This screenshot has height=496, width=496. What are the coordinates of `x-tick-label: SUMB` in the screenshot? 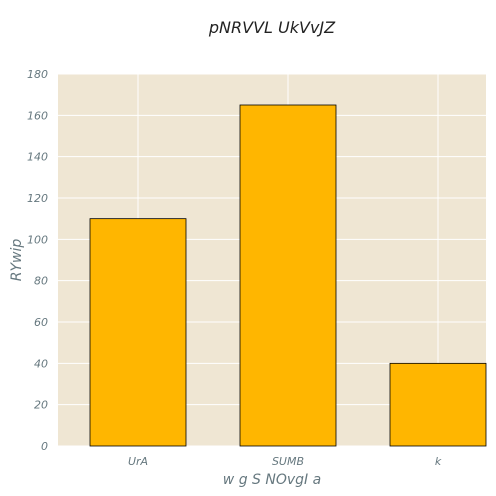 It's located at (288, 461).